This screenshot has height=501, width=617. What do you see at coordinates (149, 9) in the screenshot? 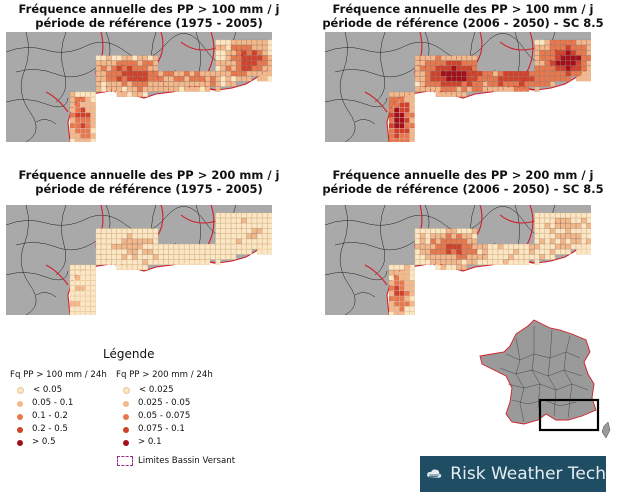
I see `panel-title-line1: Fréquence annuelle des PP > 100 mm / j` at bounding box center [149, 9].